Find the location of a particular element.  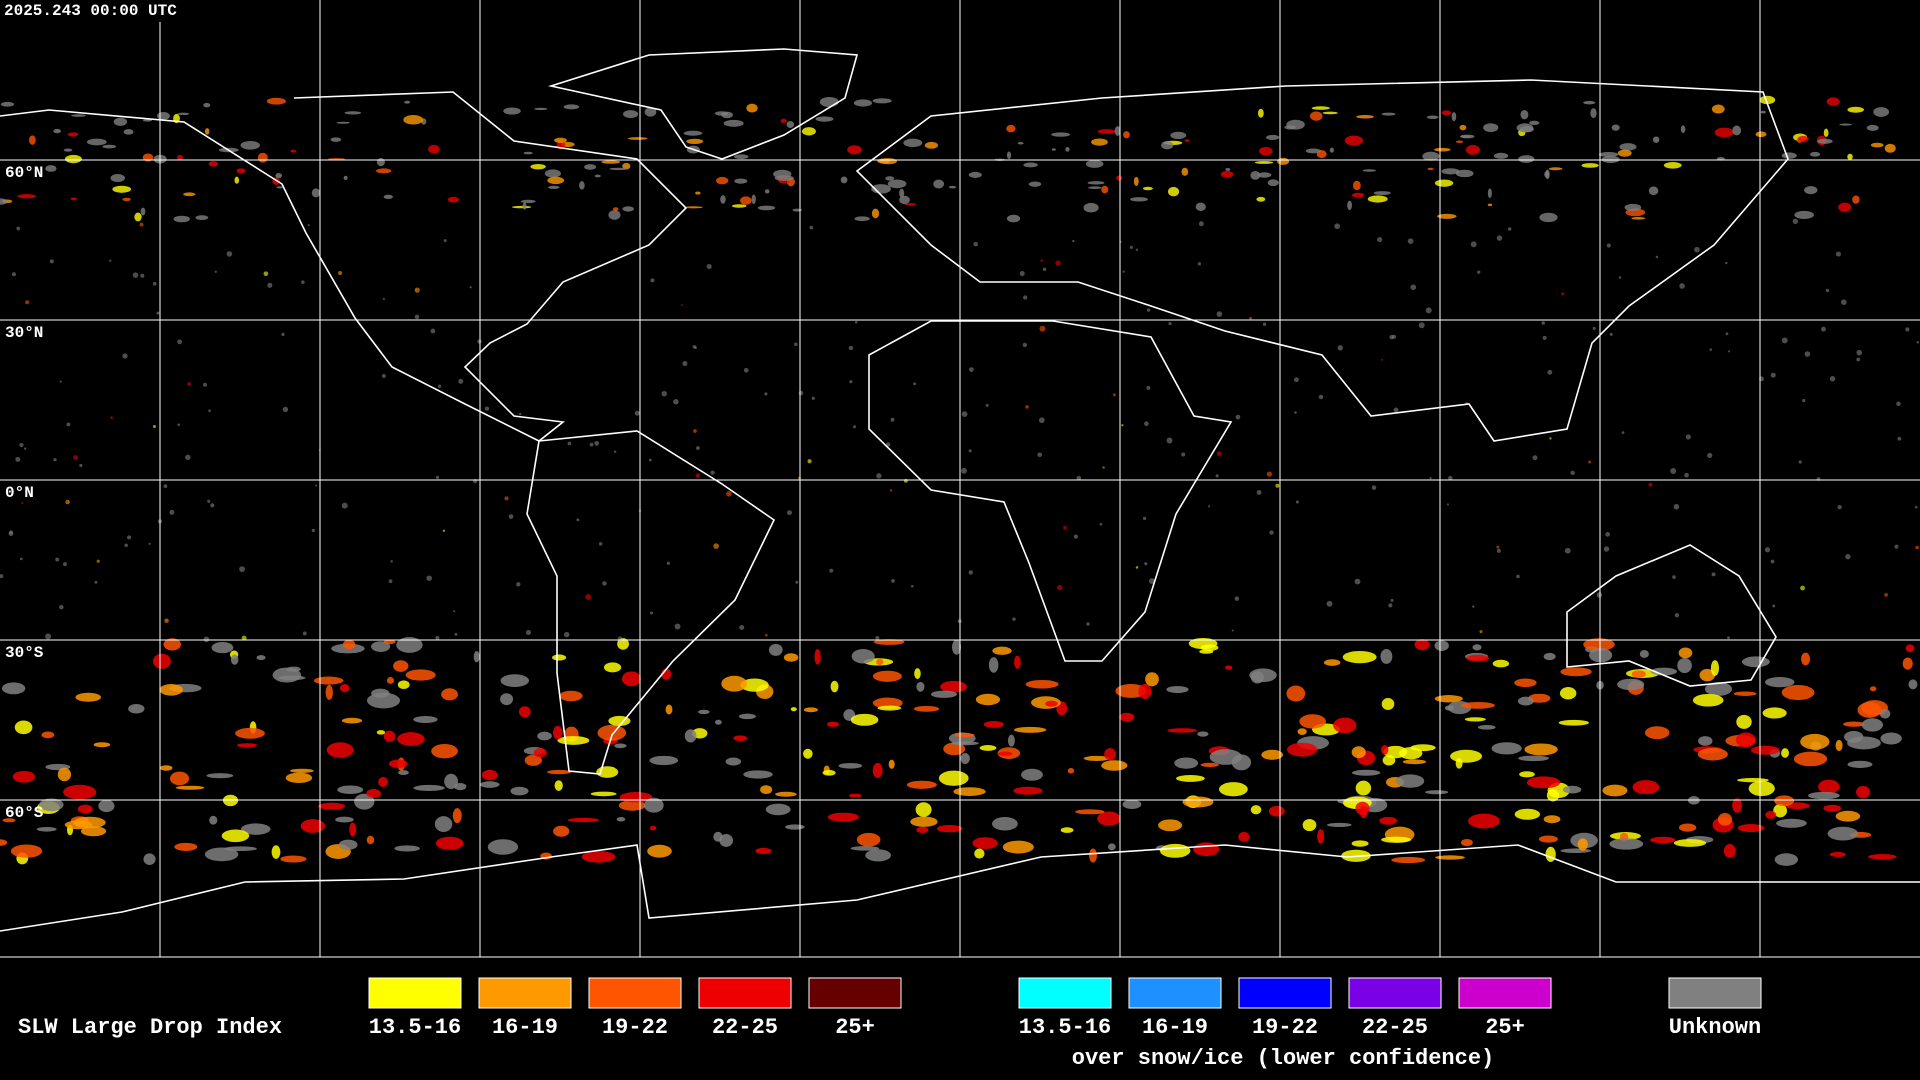

legend-label: 13.5-16 is located at coordinates (1065, 1027).